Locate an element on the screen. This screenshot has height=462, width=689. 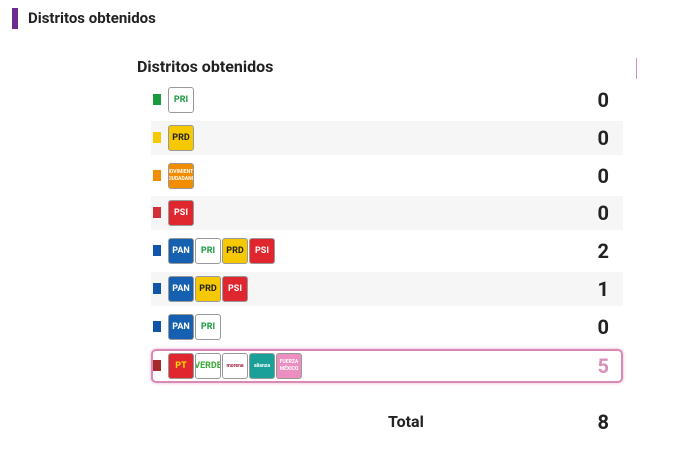
total-label: Total is located at coordinates (406, 421).